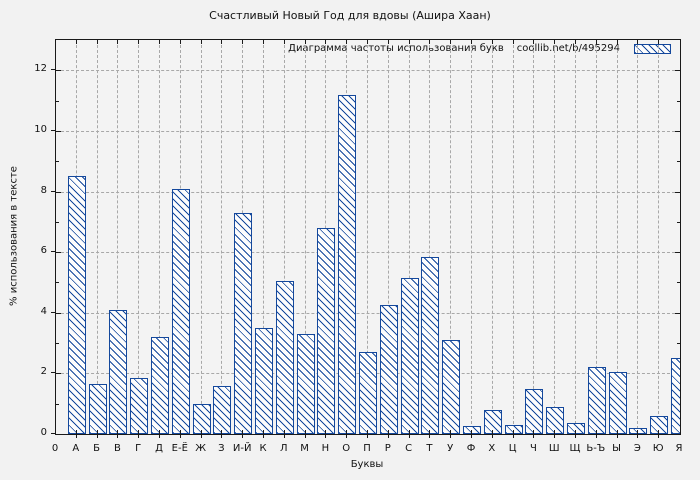 Image resolution: width=700 pixels, height=480 pixels. What do you see at coordinates (554, 448) in the screenshot?
I see `x-tick-label: Ш` at bounding box center [554, 448].